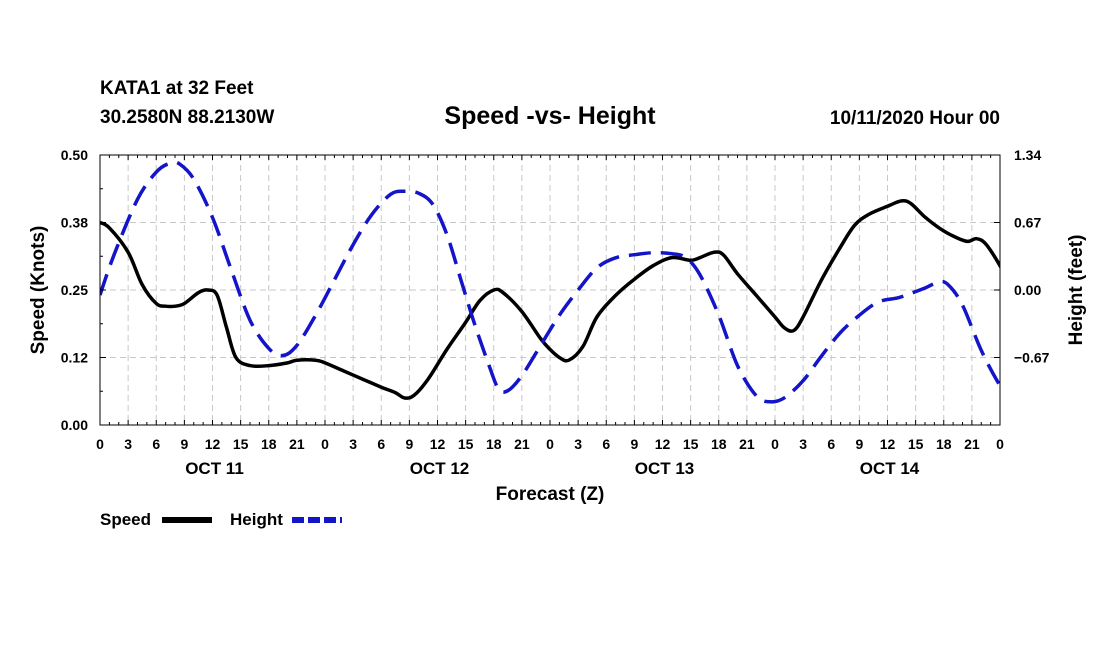  Describe the element at coordinates (550, 494) in the screenshot. I see `x-axis-label: Forecast (Z)` at that location.